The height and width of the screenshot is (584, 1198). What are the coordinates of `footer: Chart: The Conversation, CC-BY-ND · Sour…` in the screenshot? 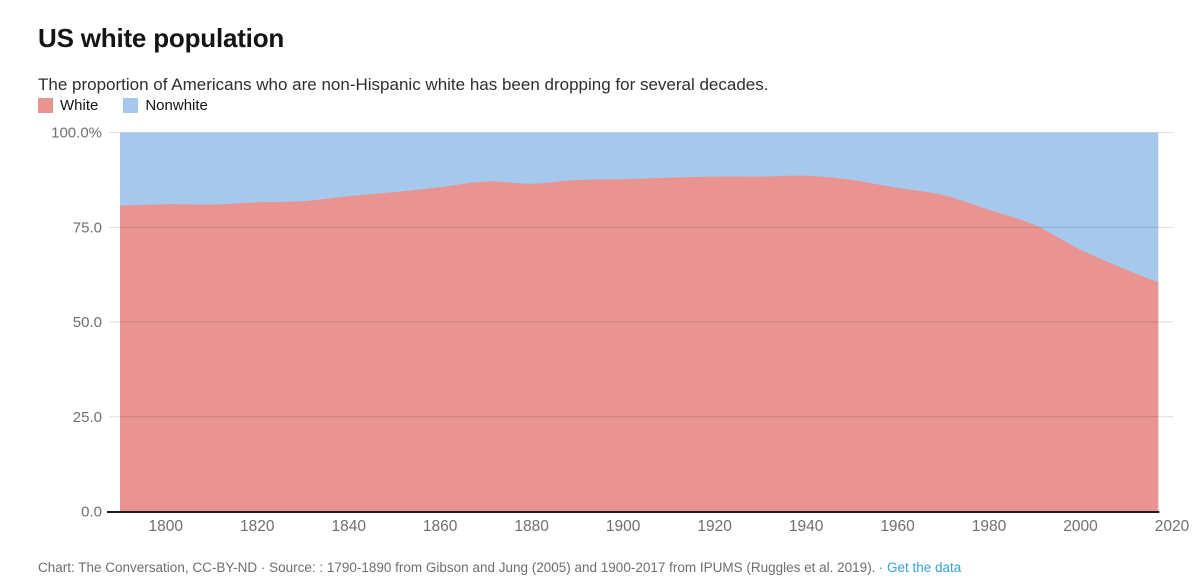 It's located at (613, 567).